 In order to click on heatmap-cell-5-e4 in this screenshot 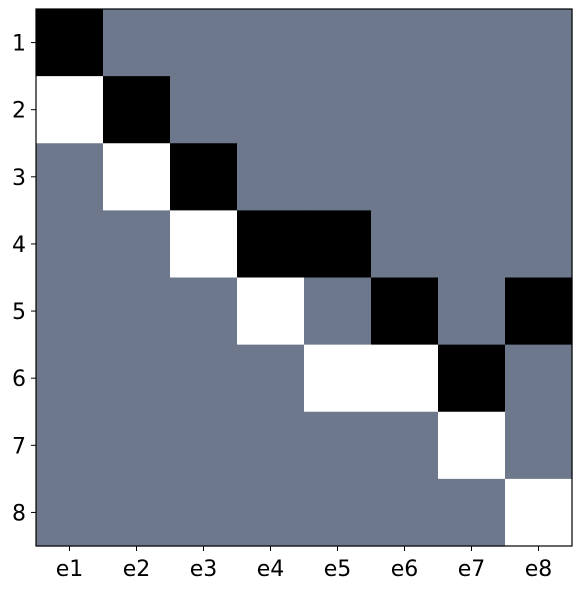, I will do `click(271, 311)`.